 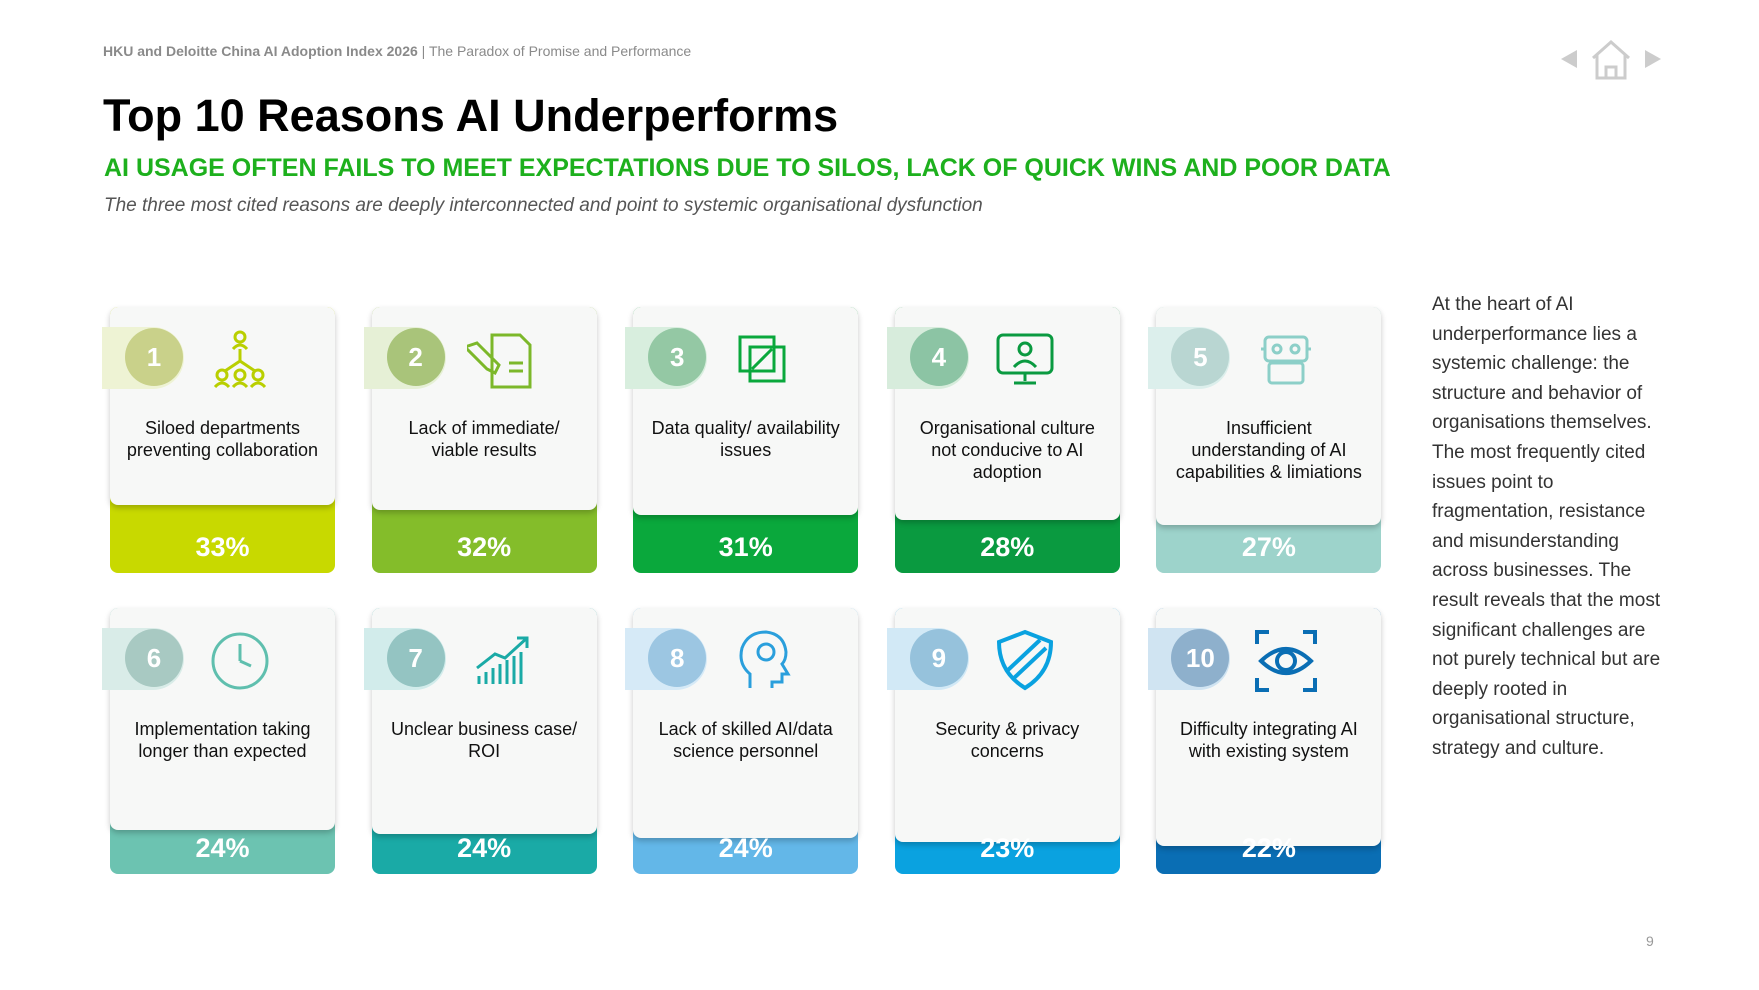 I want to click on rank-badge: 6, so click(x=154, y=658).